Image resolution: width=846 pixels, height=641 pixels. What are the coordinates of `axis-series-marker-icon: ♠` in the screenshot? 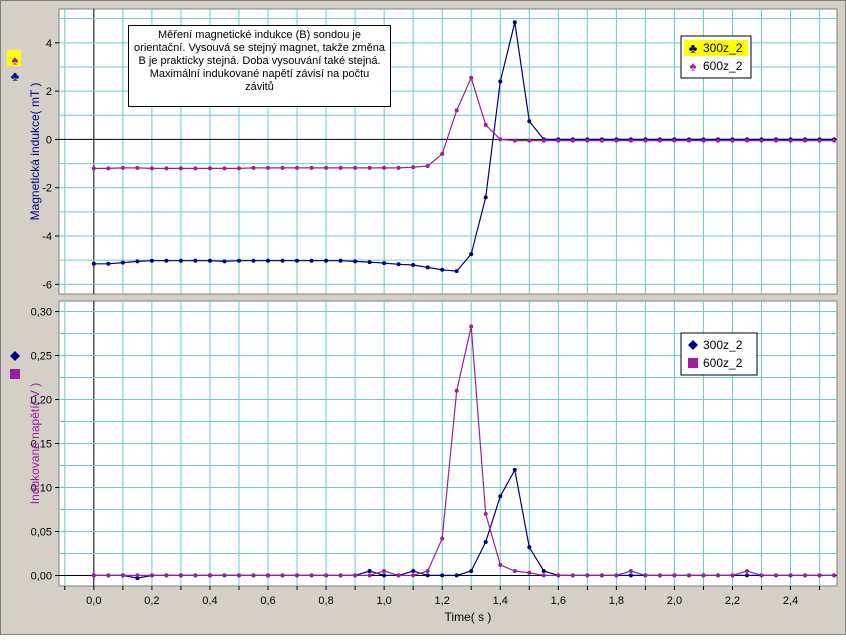 It's located at (15, 60).